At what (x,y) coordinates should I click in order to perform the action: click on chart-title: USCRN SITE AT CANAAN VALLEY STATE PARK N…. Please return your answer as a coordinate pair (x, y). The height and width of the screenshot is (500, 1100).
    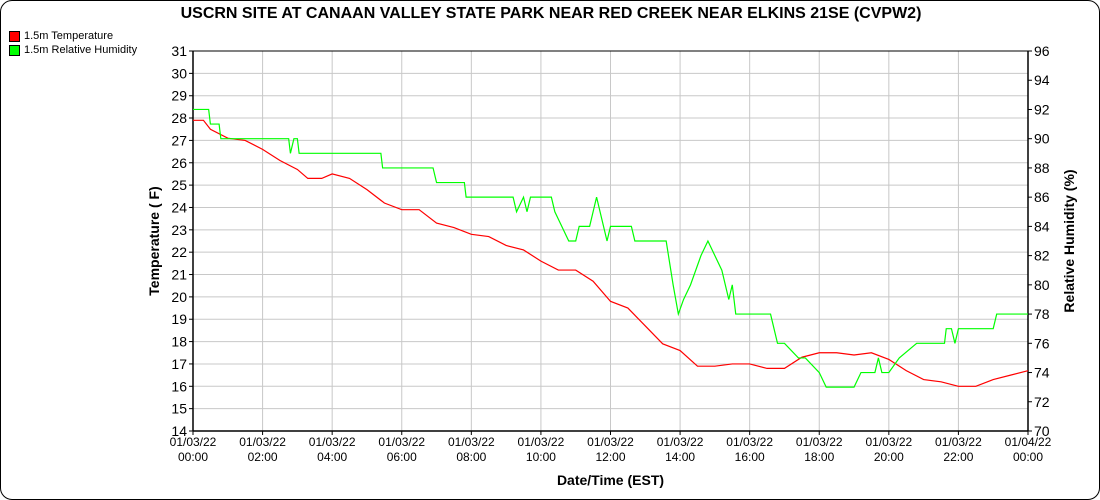
    Looking at the image, I should click on (551, 13).